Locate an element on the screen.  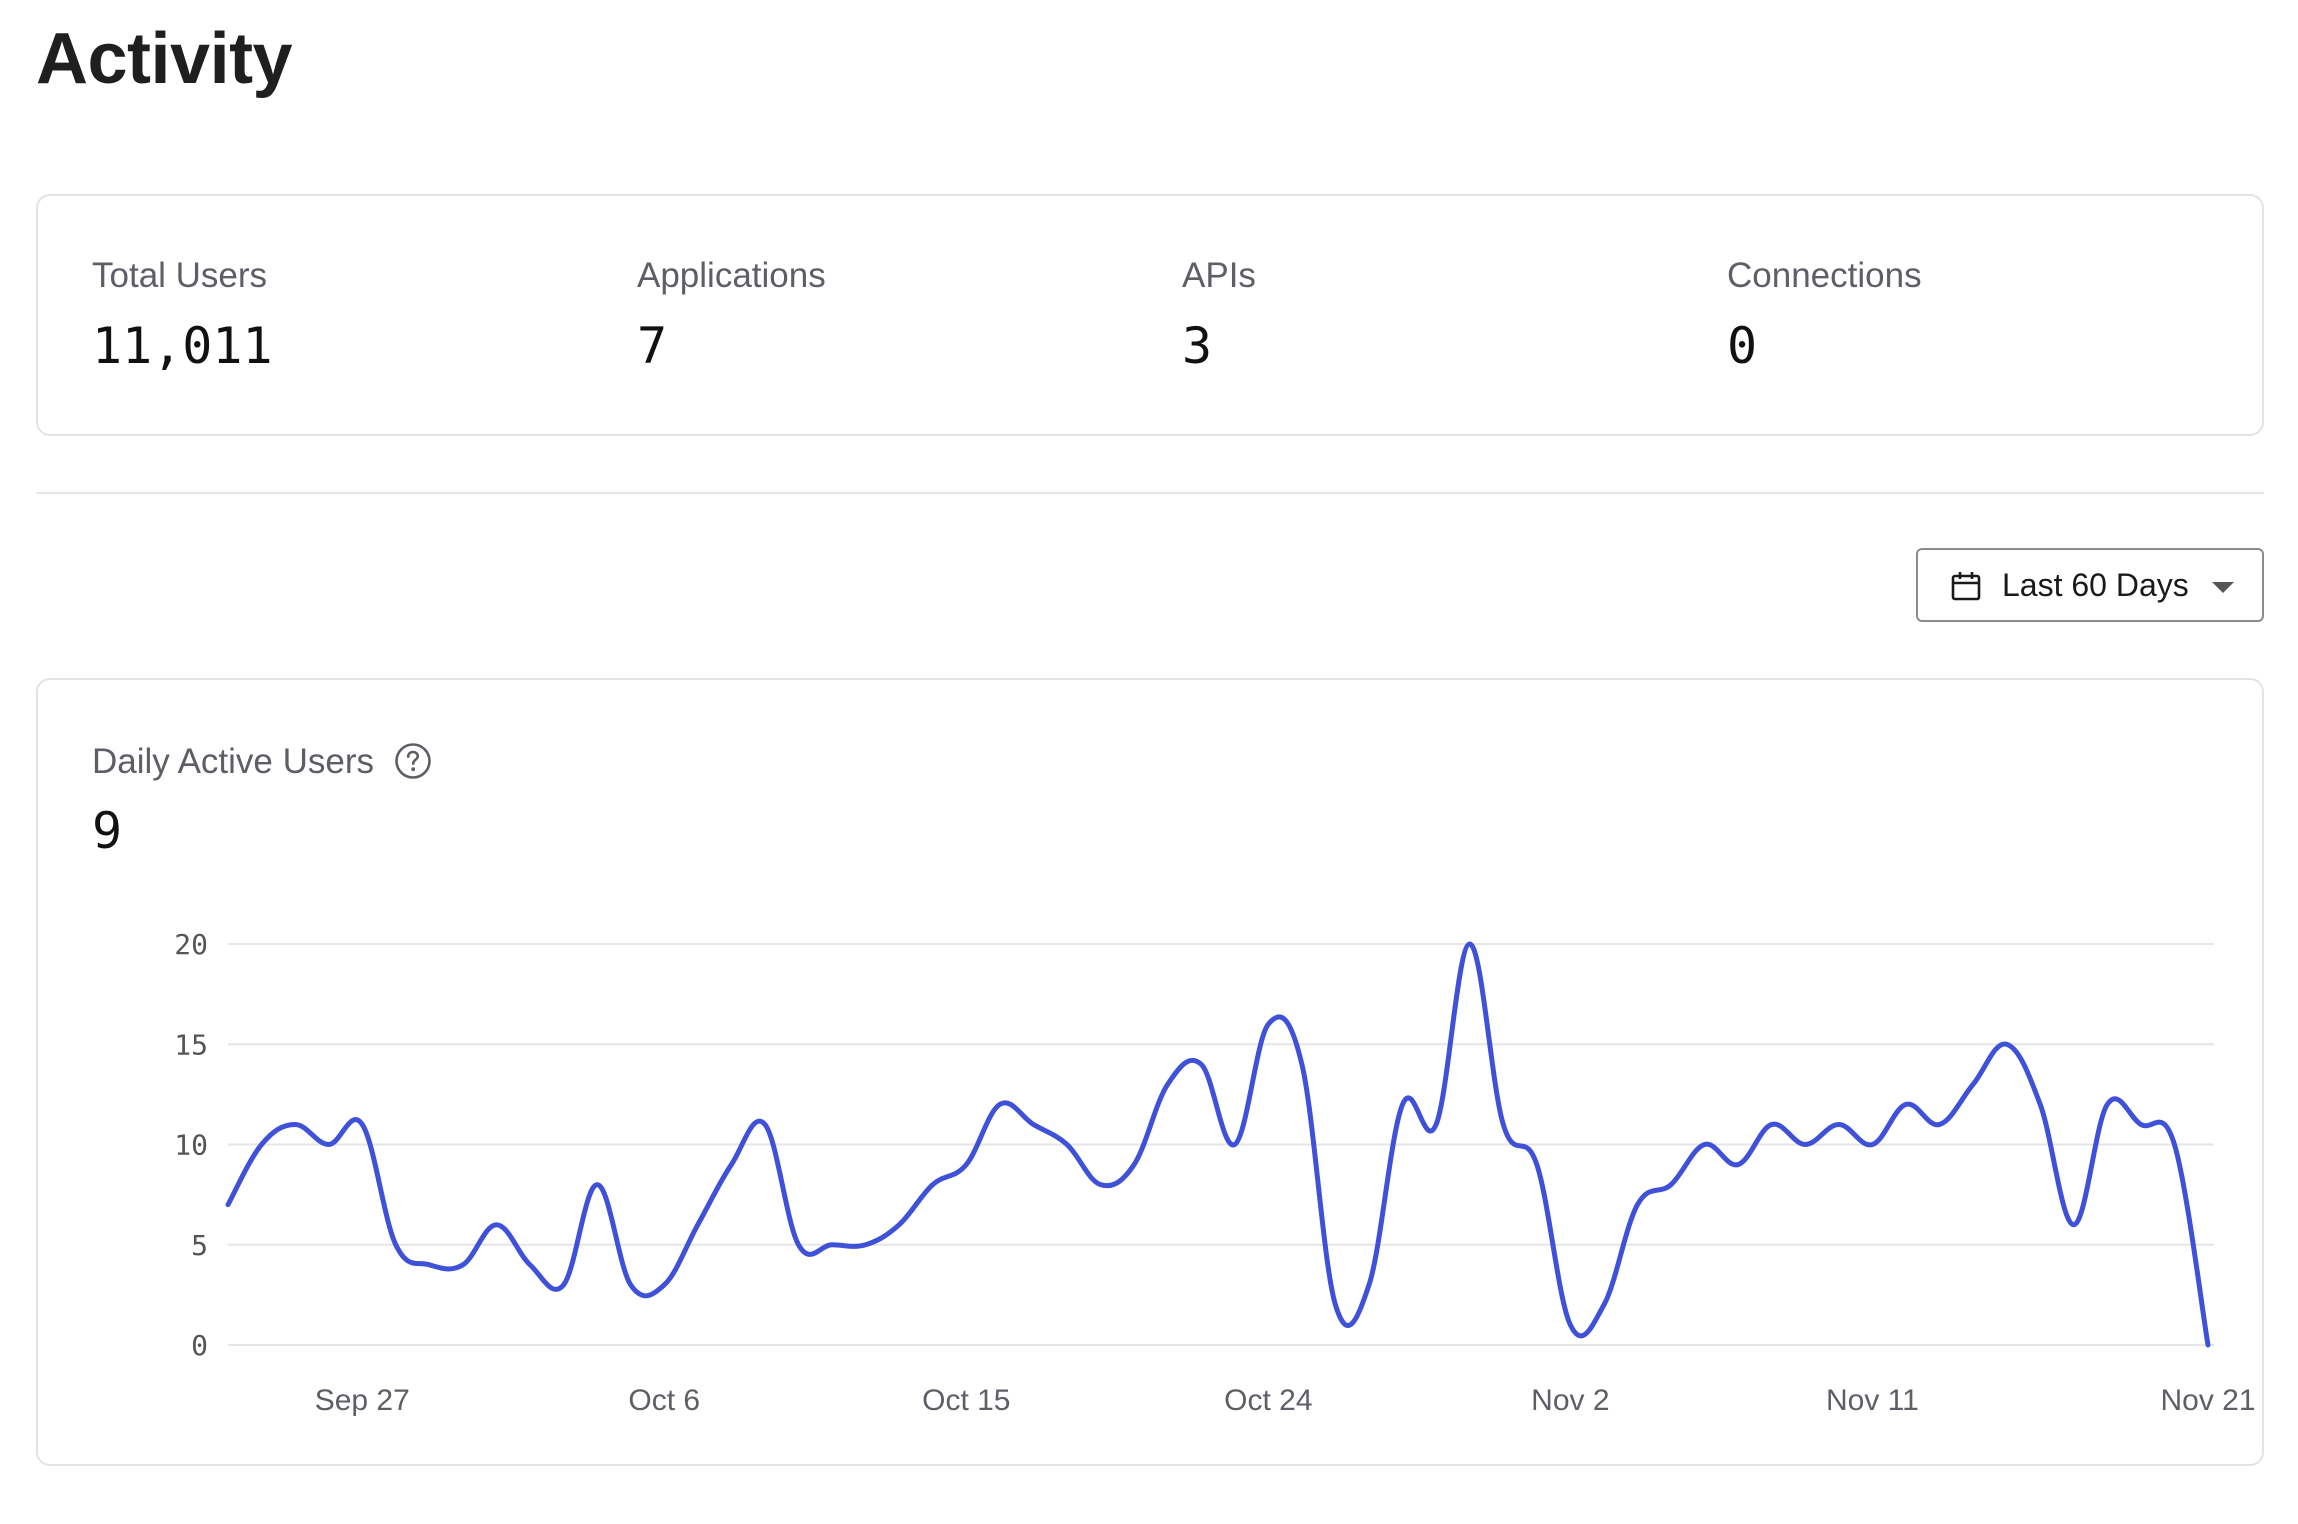
chart-header: Daily Active Users is located at coordinates (262, 761).